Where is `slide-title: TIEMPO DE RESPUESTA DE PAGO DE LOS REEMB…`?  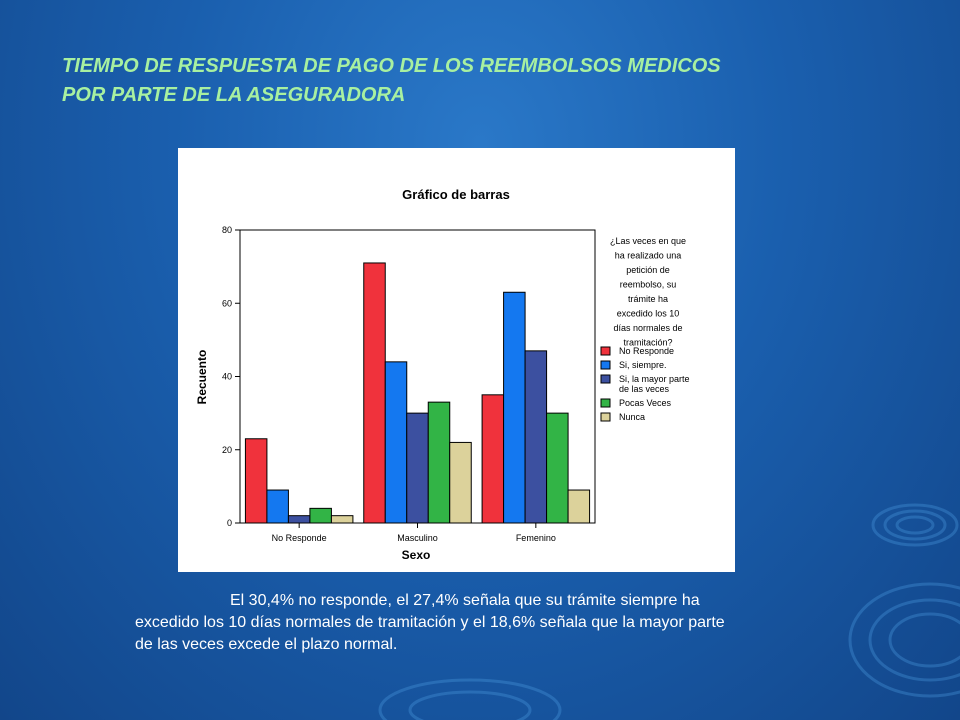
slide-title: TIEMPO DE RESPUESTA DE PAGO DE LOS REEMB… is located at coordinates (472, 81).